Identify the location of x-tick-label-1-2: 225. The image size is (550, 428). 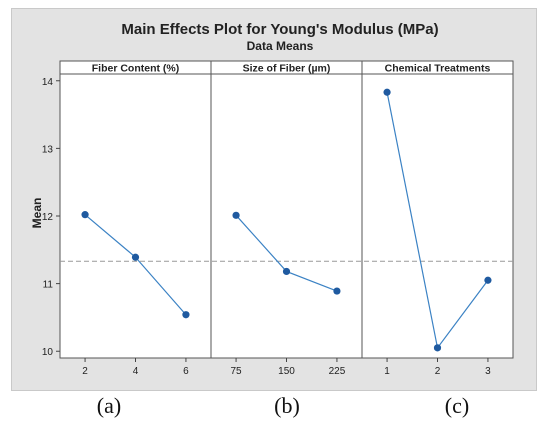
(337, 371).